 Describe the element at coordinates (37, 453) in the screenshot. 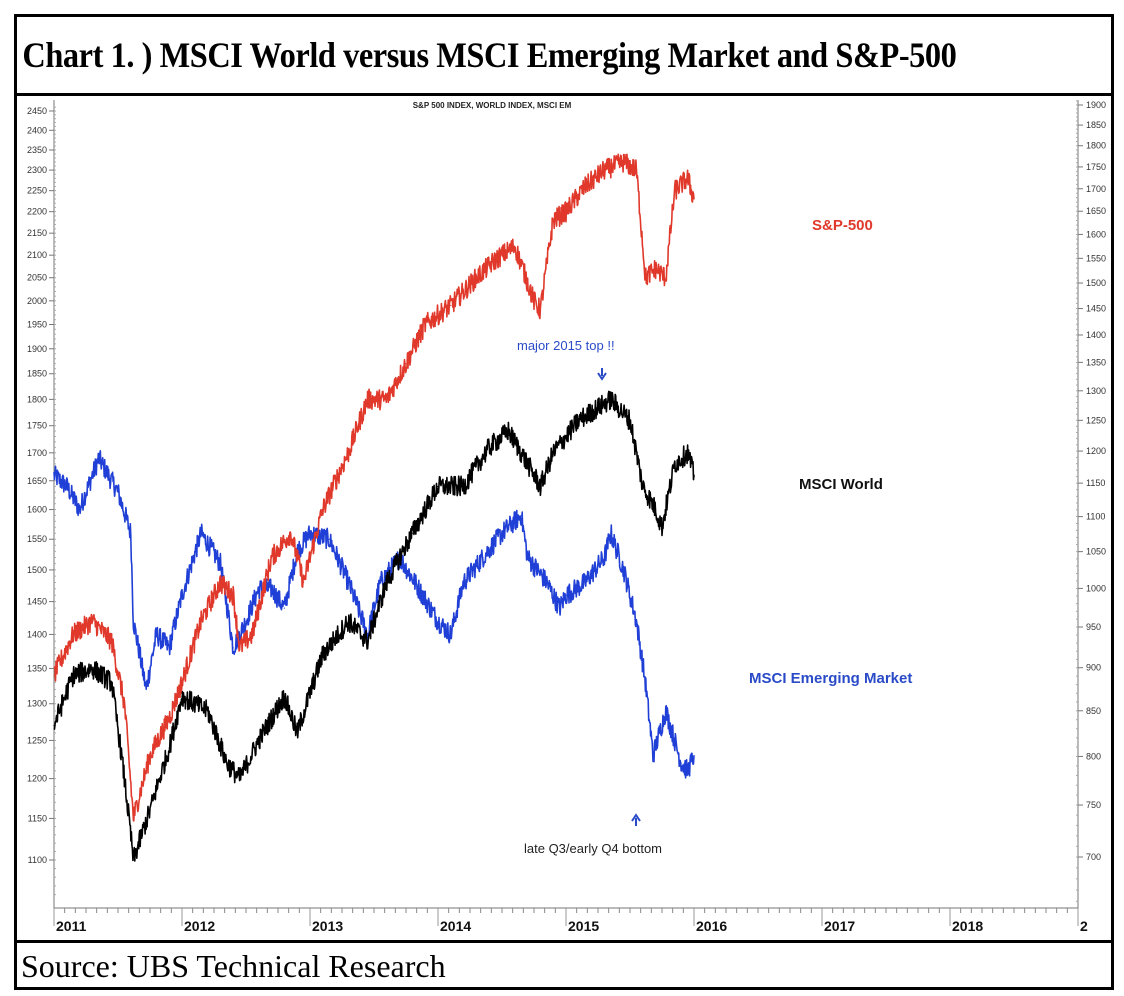

I see `left-tick-label: 1700` at that location.